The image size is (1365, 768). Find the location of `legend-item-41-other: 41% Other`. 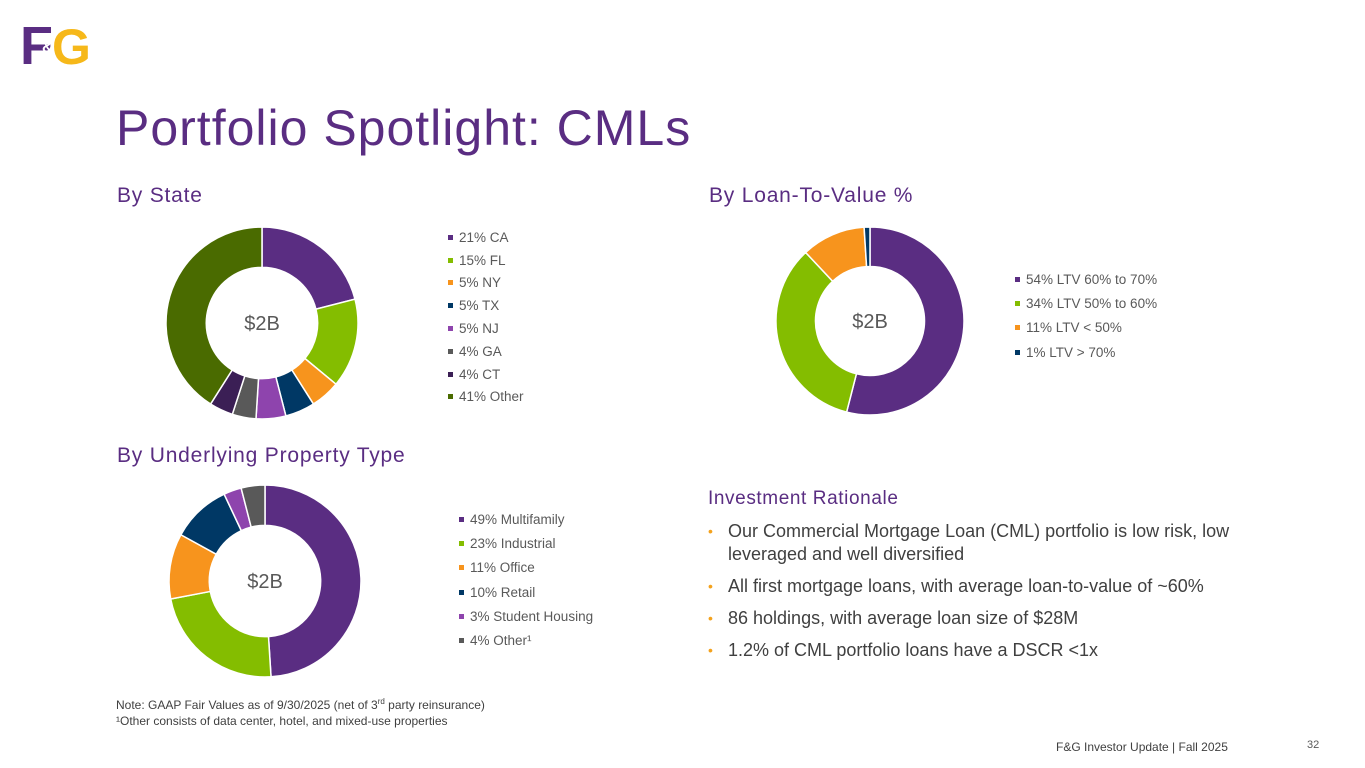

legend-item-41-other: 41% Other is located at coordinates (486, 397).